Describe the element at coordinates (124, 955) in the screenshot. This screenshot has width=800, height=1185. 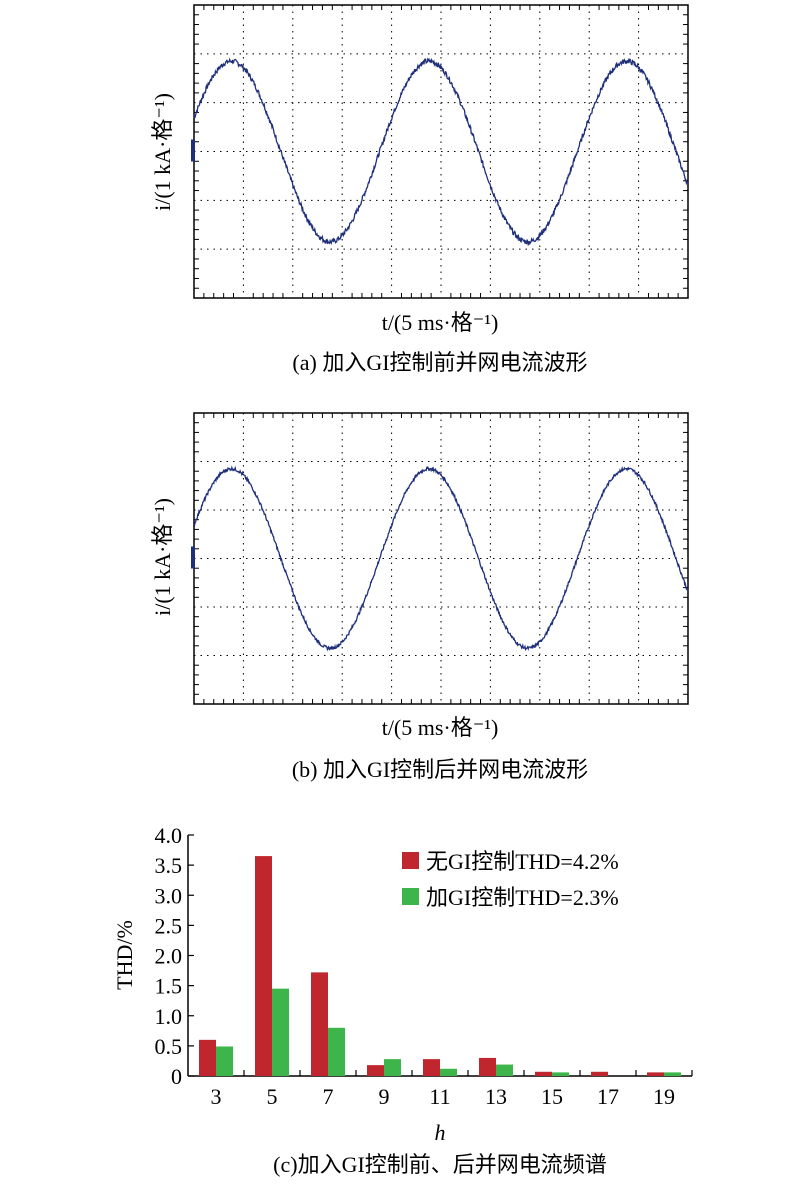
I see `panel-c-y-axis-label: THD/%` at that location.